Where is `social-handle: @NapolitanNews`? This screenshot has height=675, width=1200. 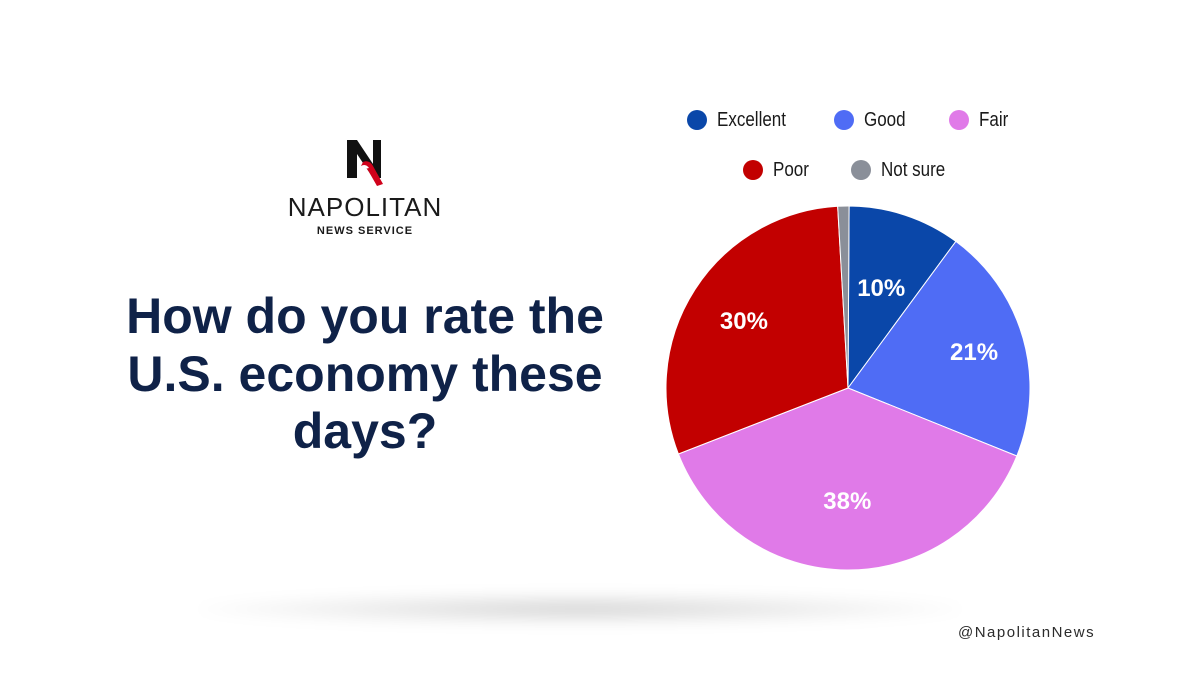
social-handle: @NapolitanNews is located at coordinates (1027, 632).